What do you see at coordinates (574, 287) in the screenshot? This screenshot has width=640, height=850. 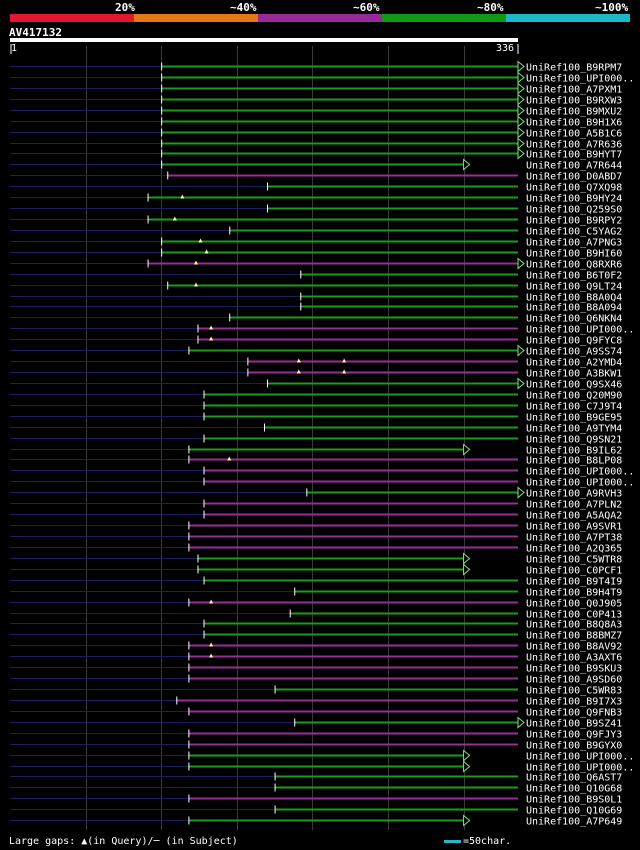 I see `hit-label: UniRef100_Q9LT24` at bounding box center [574, 287].